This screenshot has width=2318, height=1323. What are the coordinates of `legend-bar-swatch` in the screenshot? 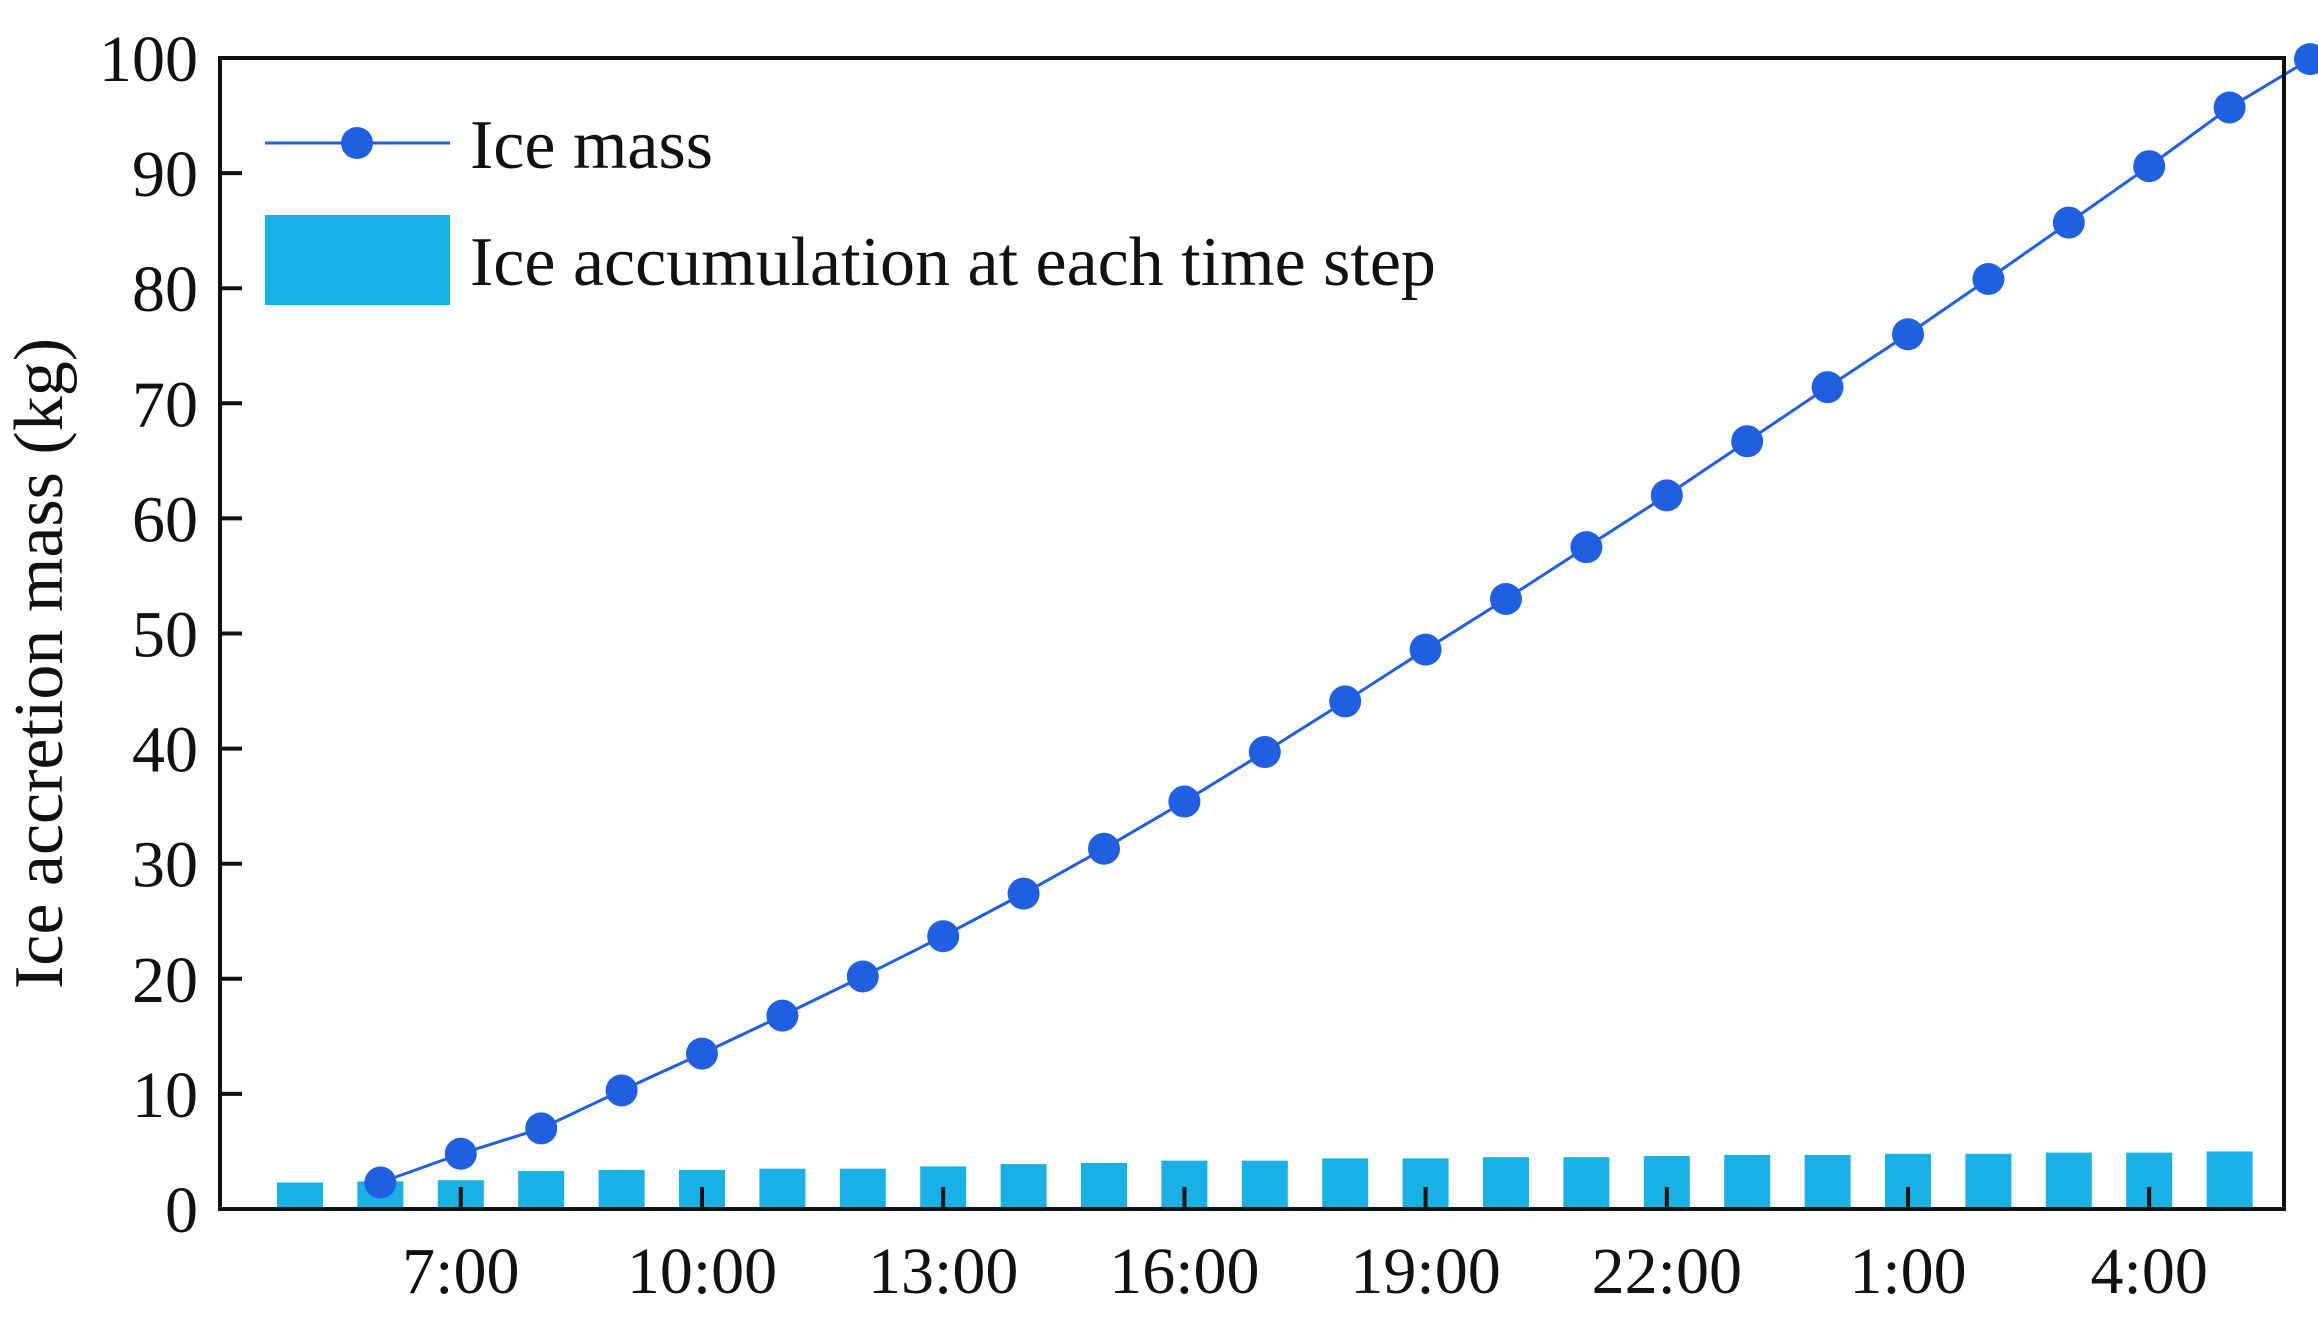 It's located at (357, 260).